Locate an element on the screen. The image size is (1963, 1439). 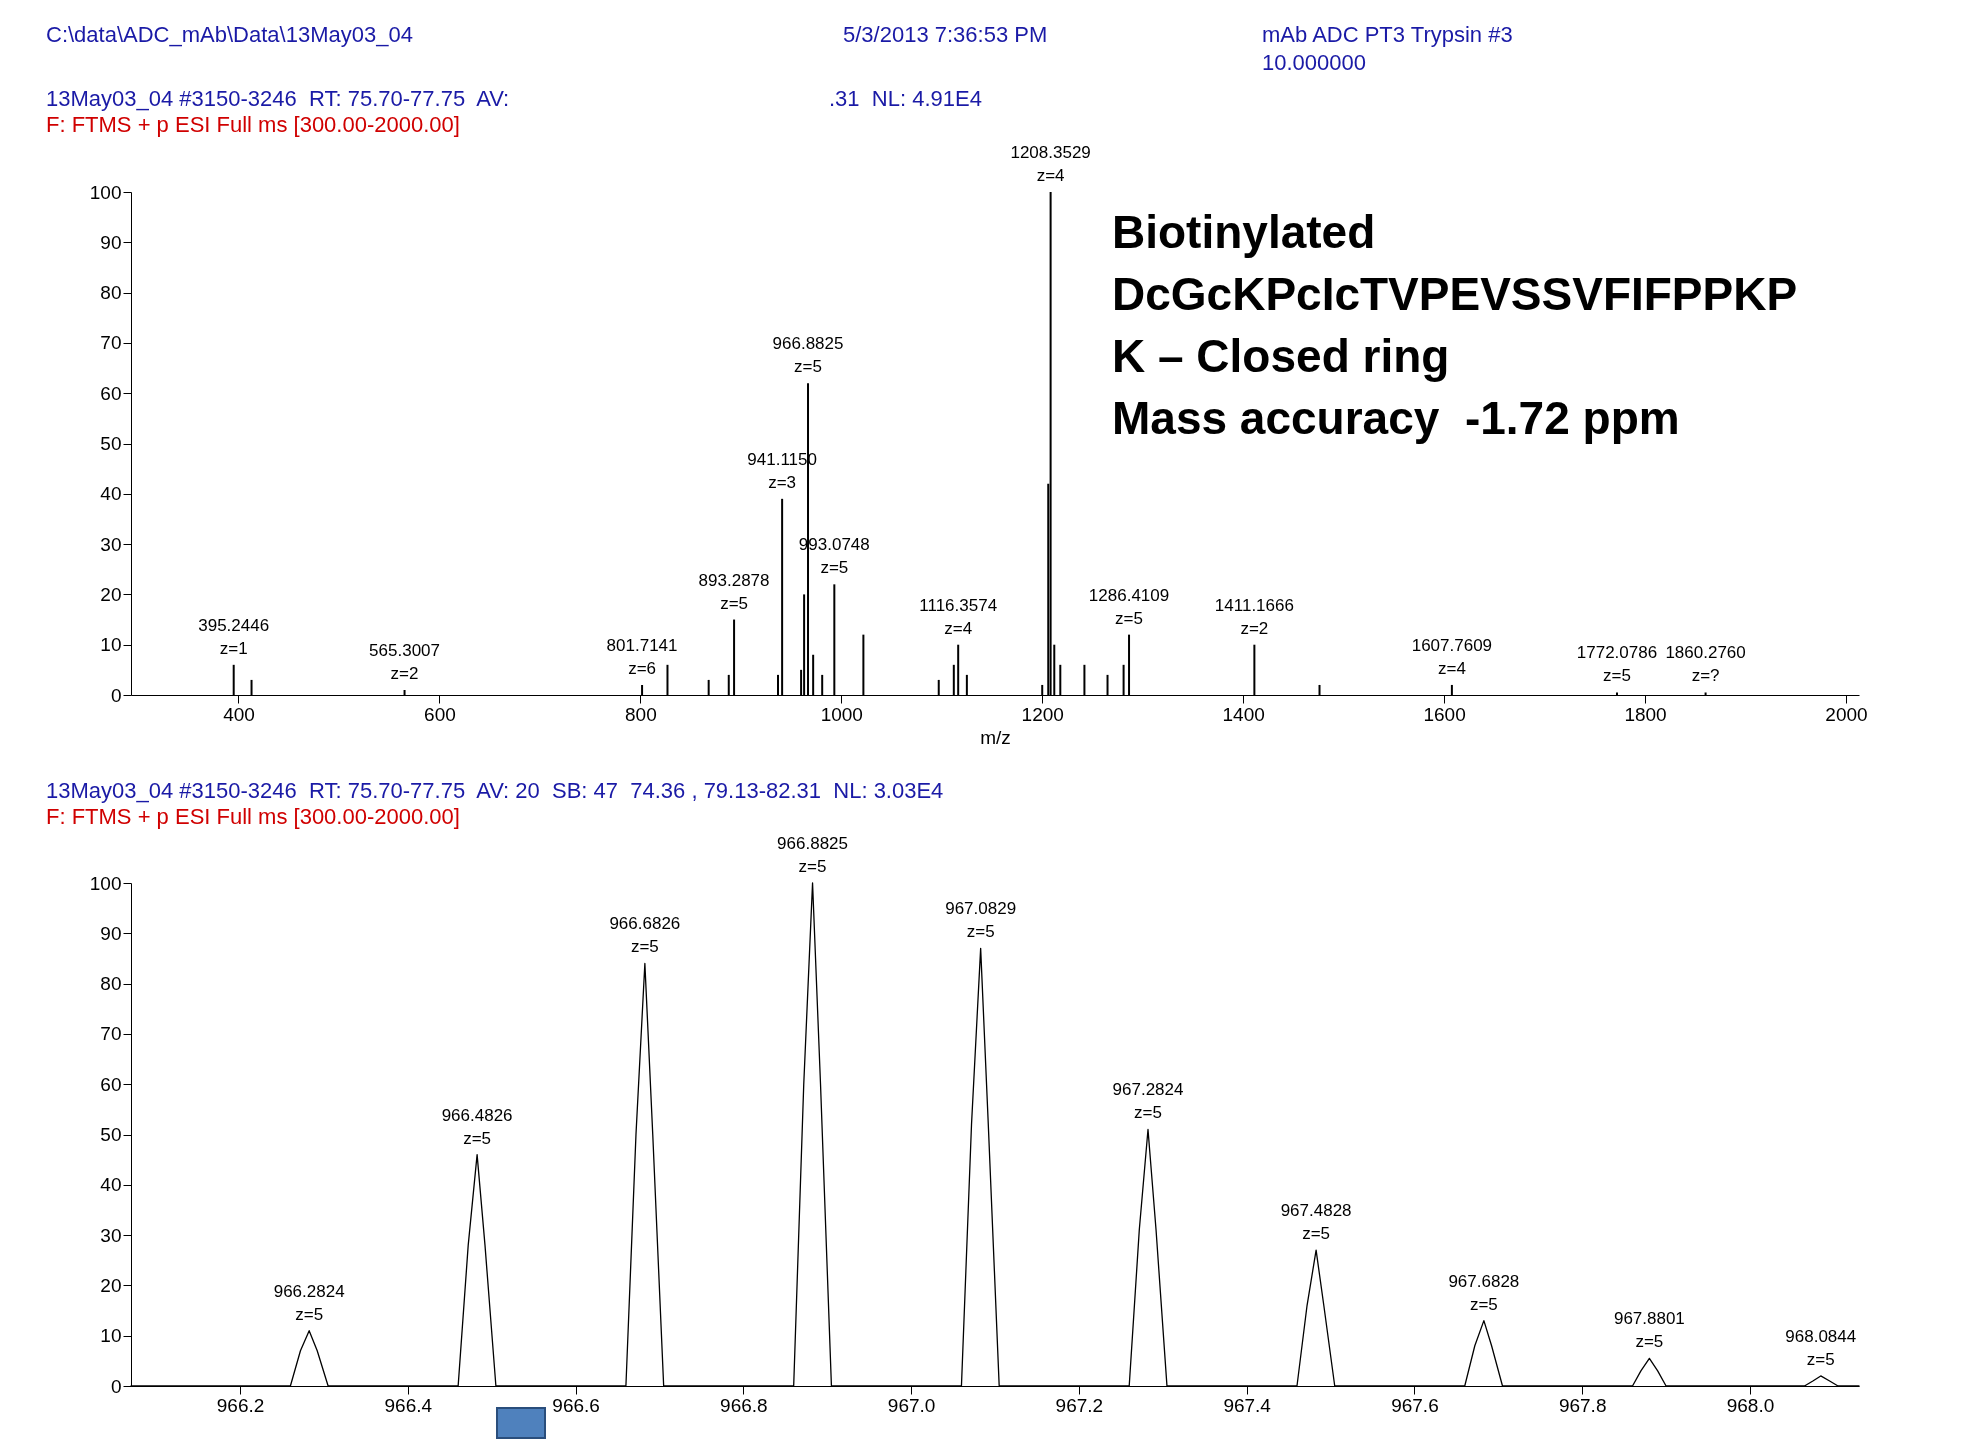
annotation: 966.6826 z=5 is located at coordinates (645, 935).